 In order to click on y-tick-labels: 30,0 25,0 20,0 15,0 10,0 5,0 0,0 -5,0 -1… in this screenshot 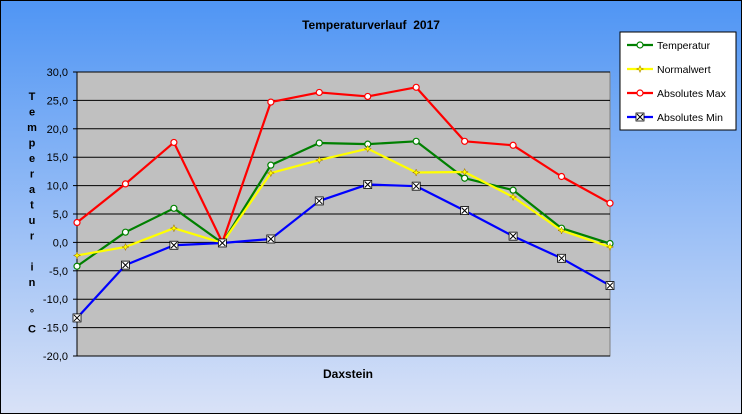, I will do `click(55, 215)`.